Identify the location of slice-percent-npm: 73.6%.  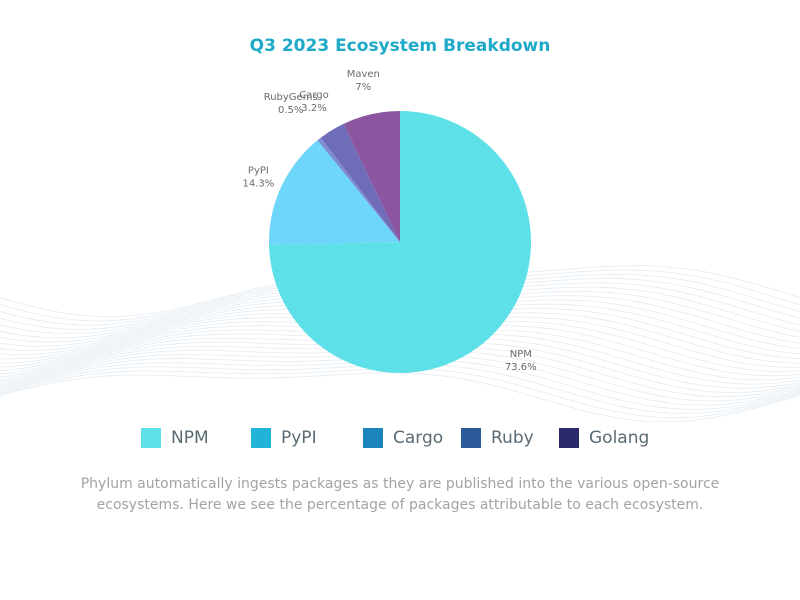
(521, 367).